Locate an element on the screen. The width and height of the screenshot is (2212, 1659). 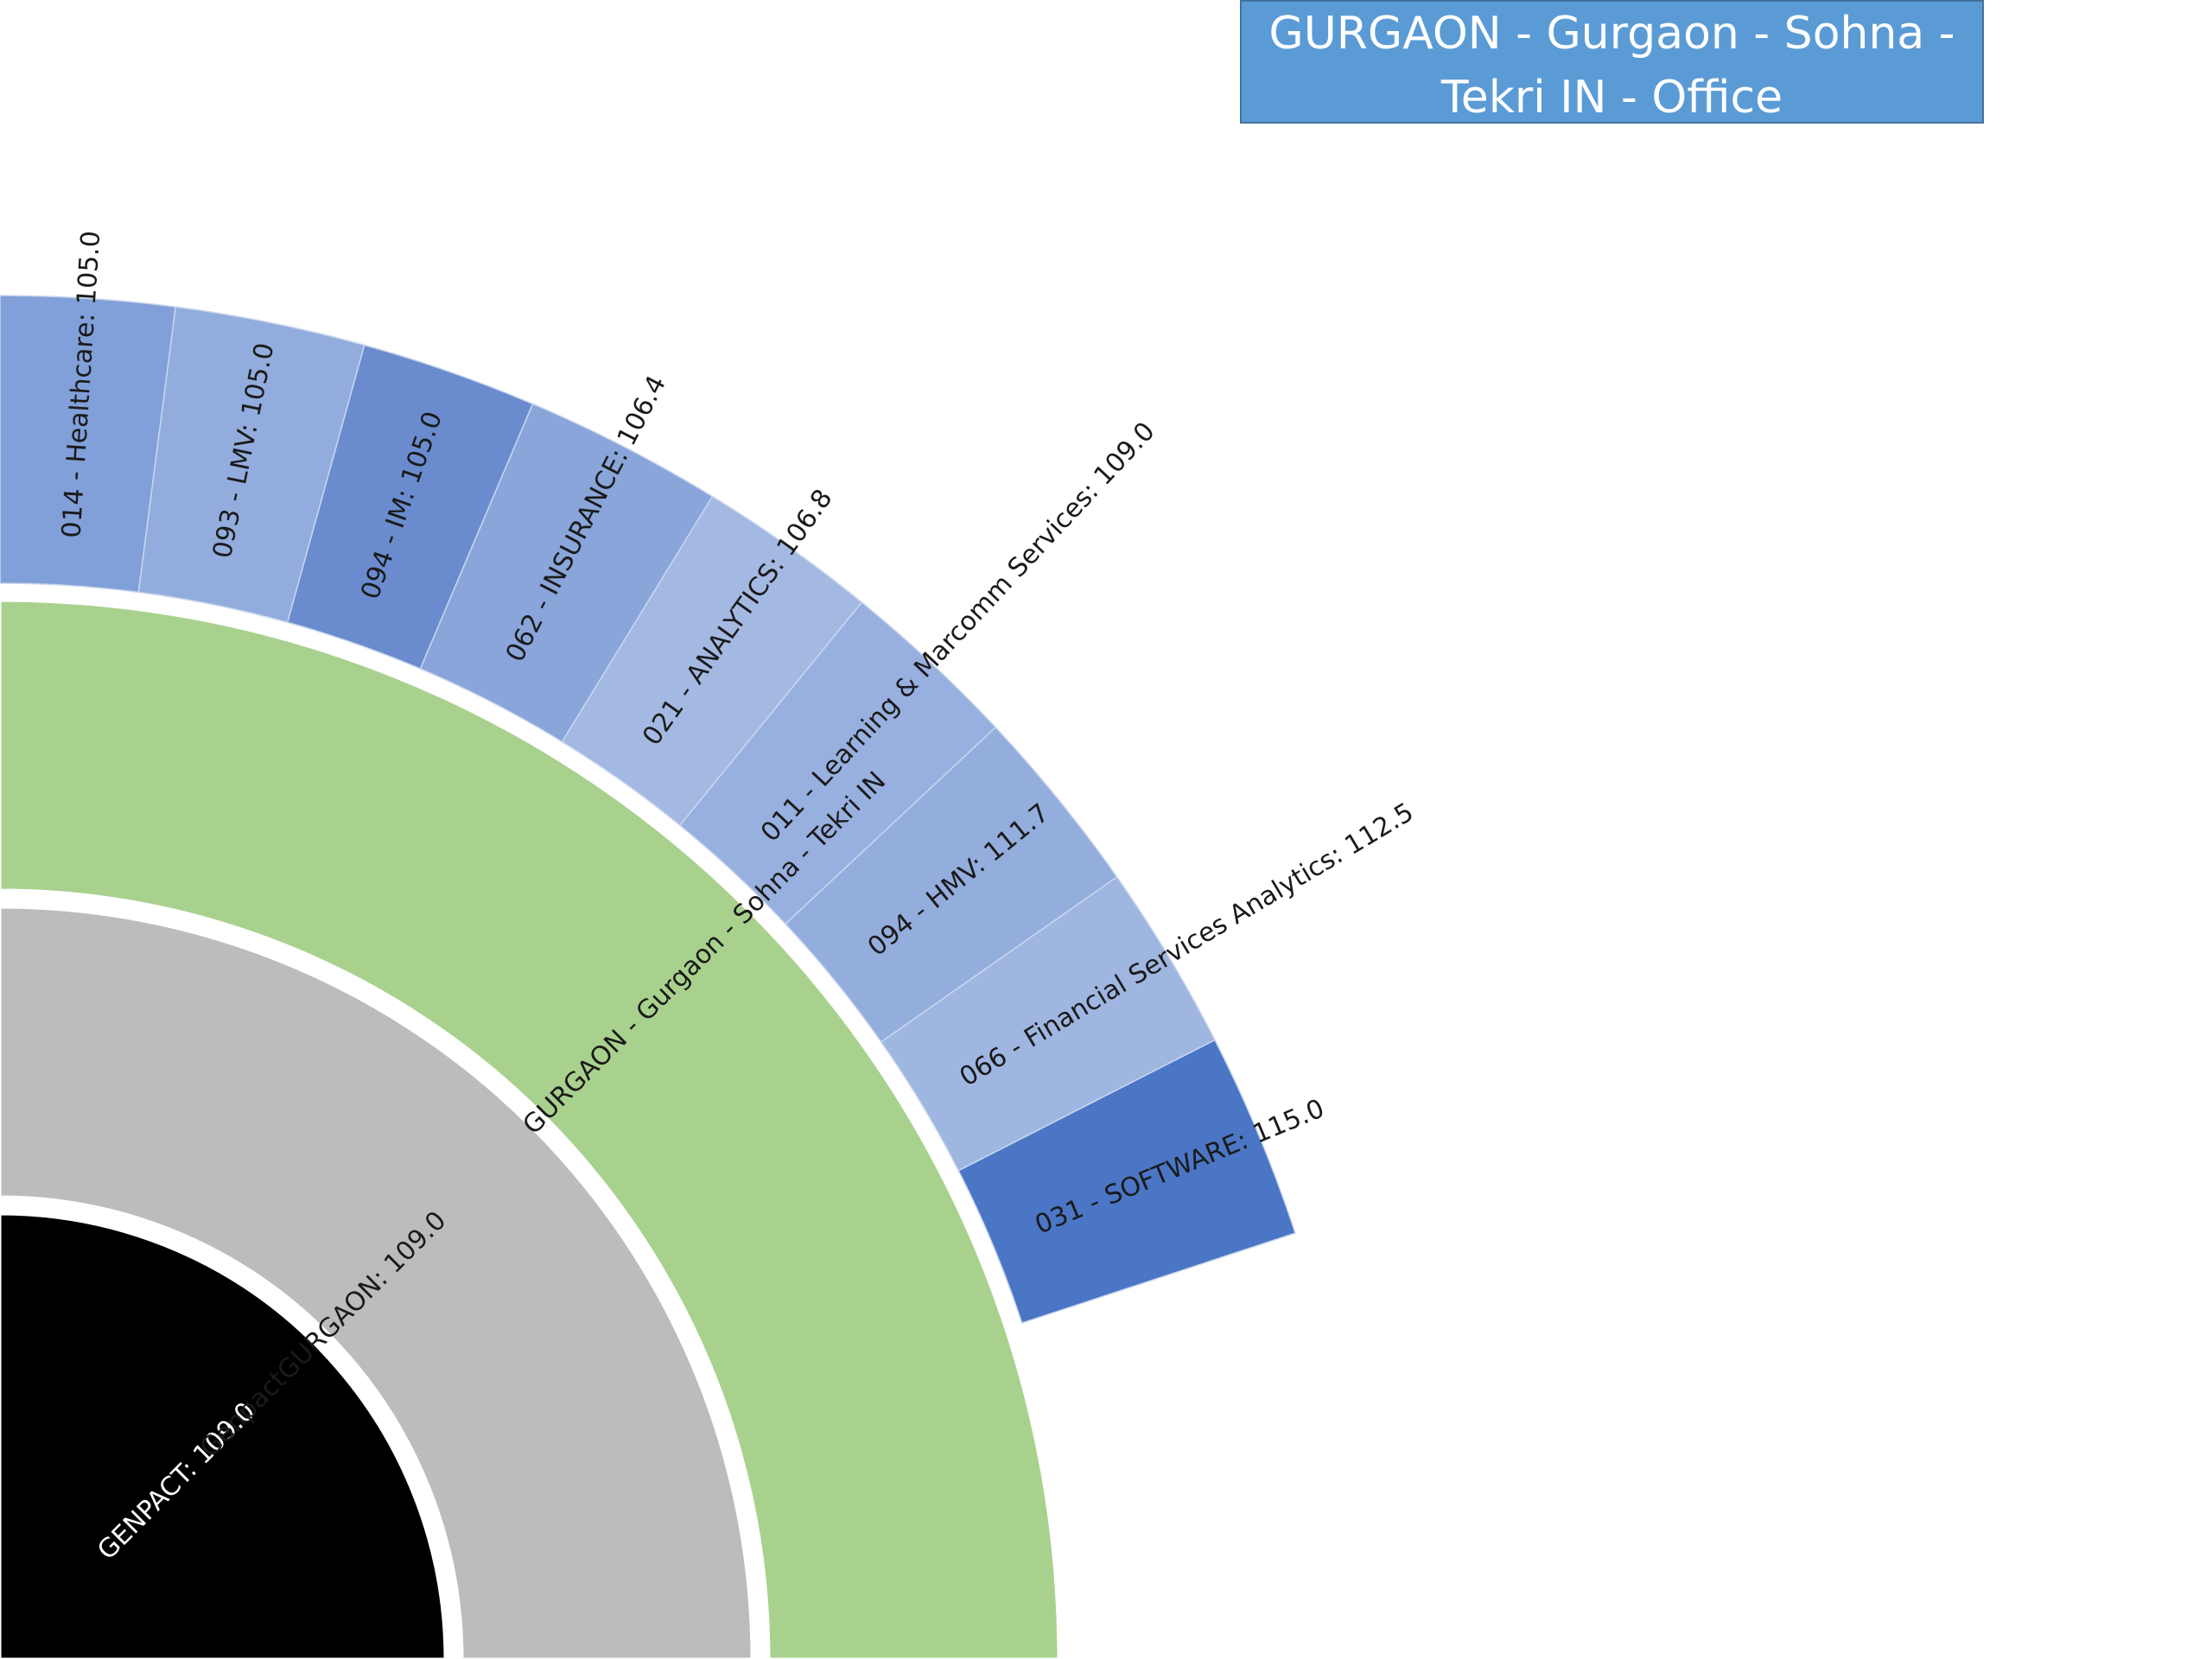
callout-line-2: Tekri IN - Office is located at coordinates (1611, 98).